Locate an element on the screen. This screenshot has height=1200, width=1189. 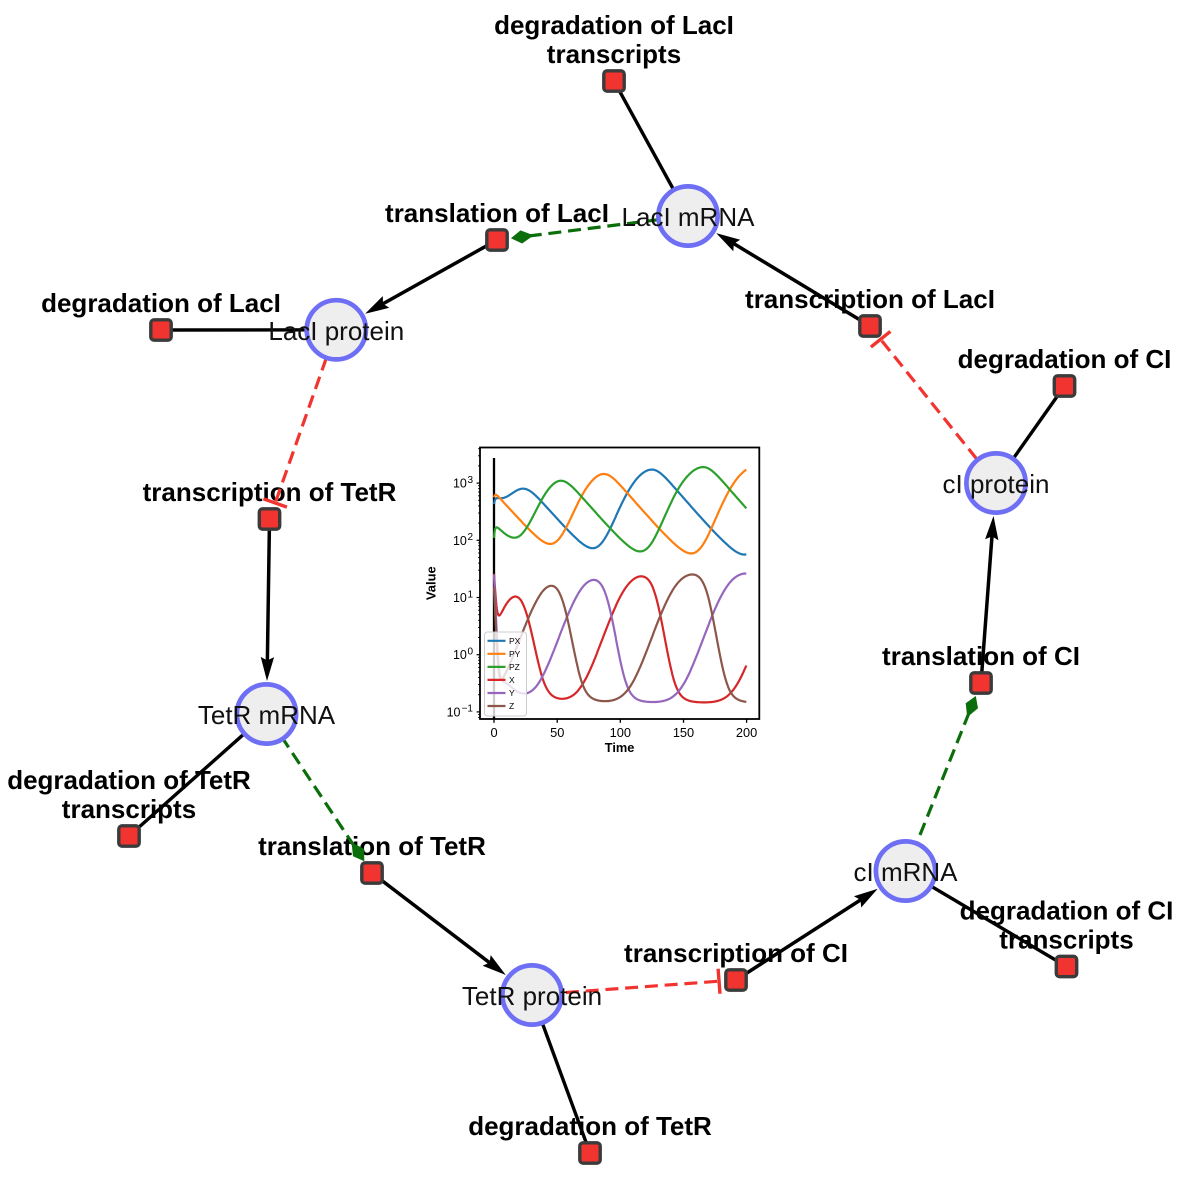
svg-text: Value is located at coordinates (431, 583).